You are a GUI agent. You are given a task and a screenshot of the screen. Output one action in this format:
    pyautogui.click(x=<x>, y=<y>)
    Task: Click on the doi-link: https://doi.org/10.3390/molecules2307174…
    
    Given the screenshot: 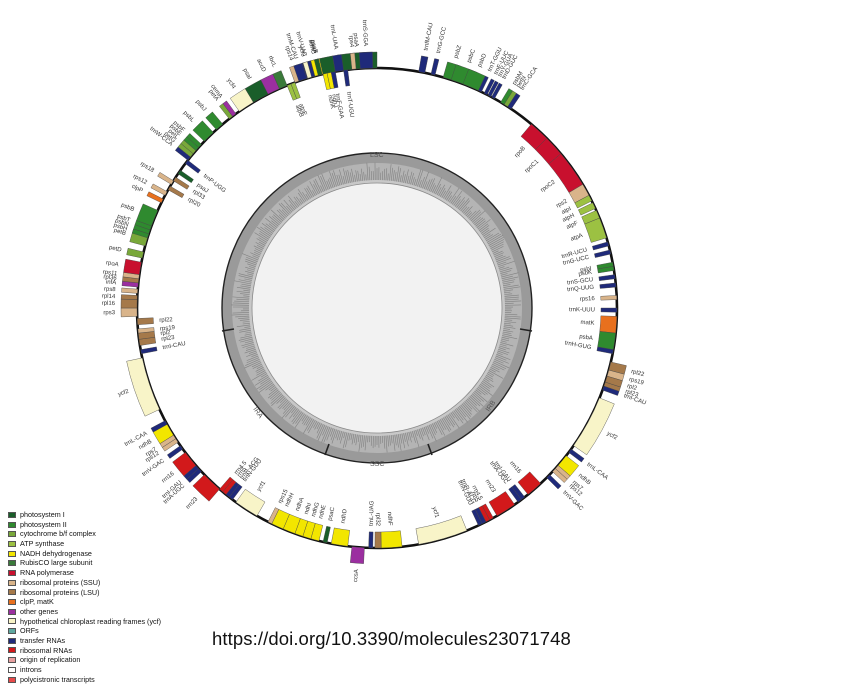 What is the action you would take?
    pyautogui.click(x=391, y=638)
    